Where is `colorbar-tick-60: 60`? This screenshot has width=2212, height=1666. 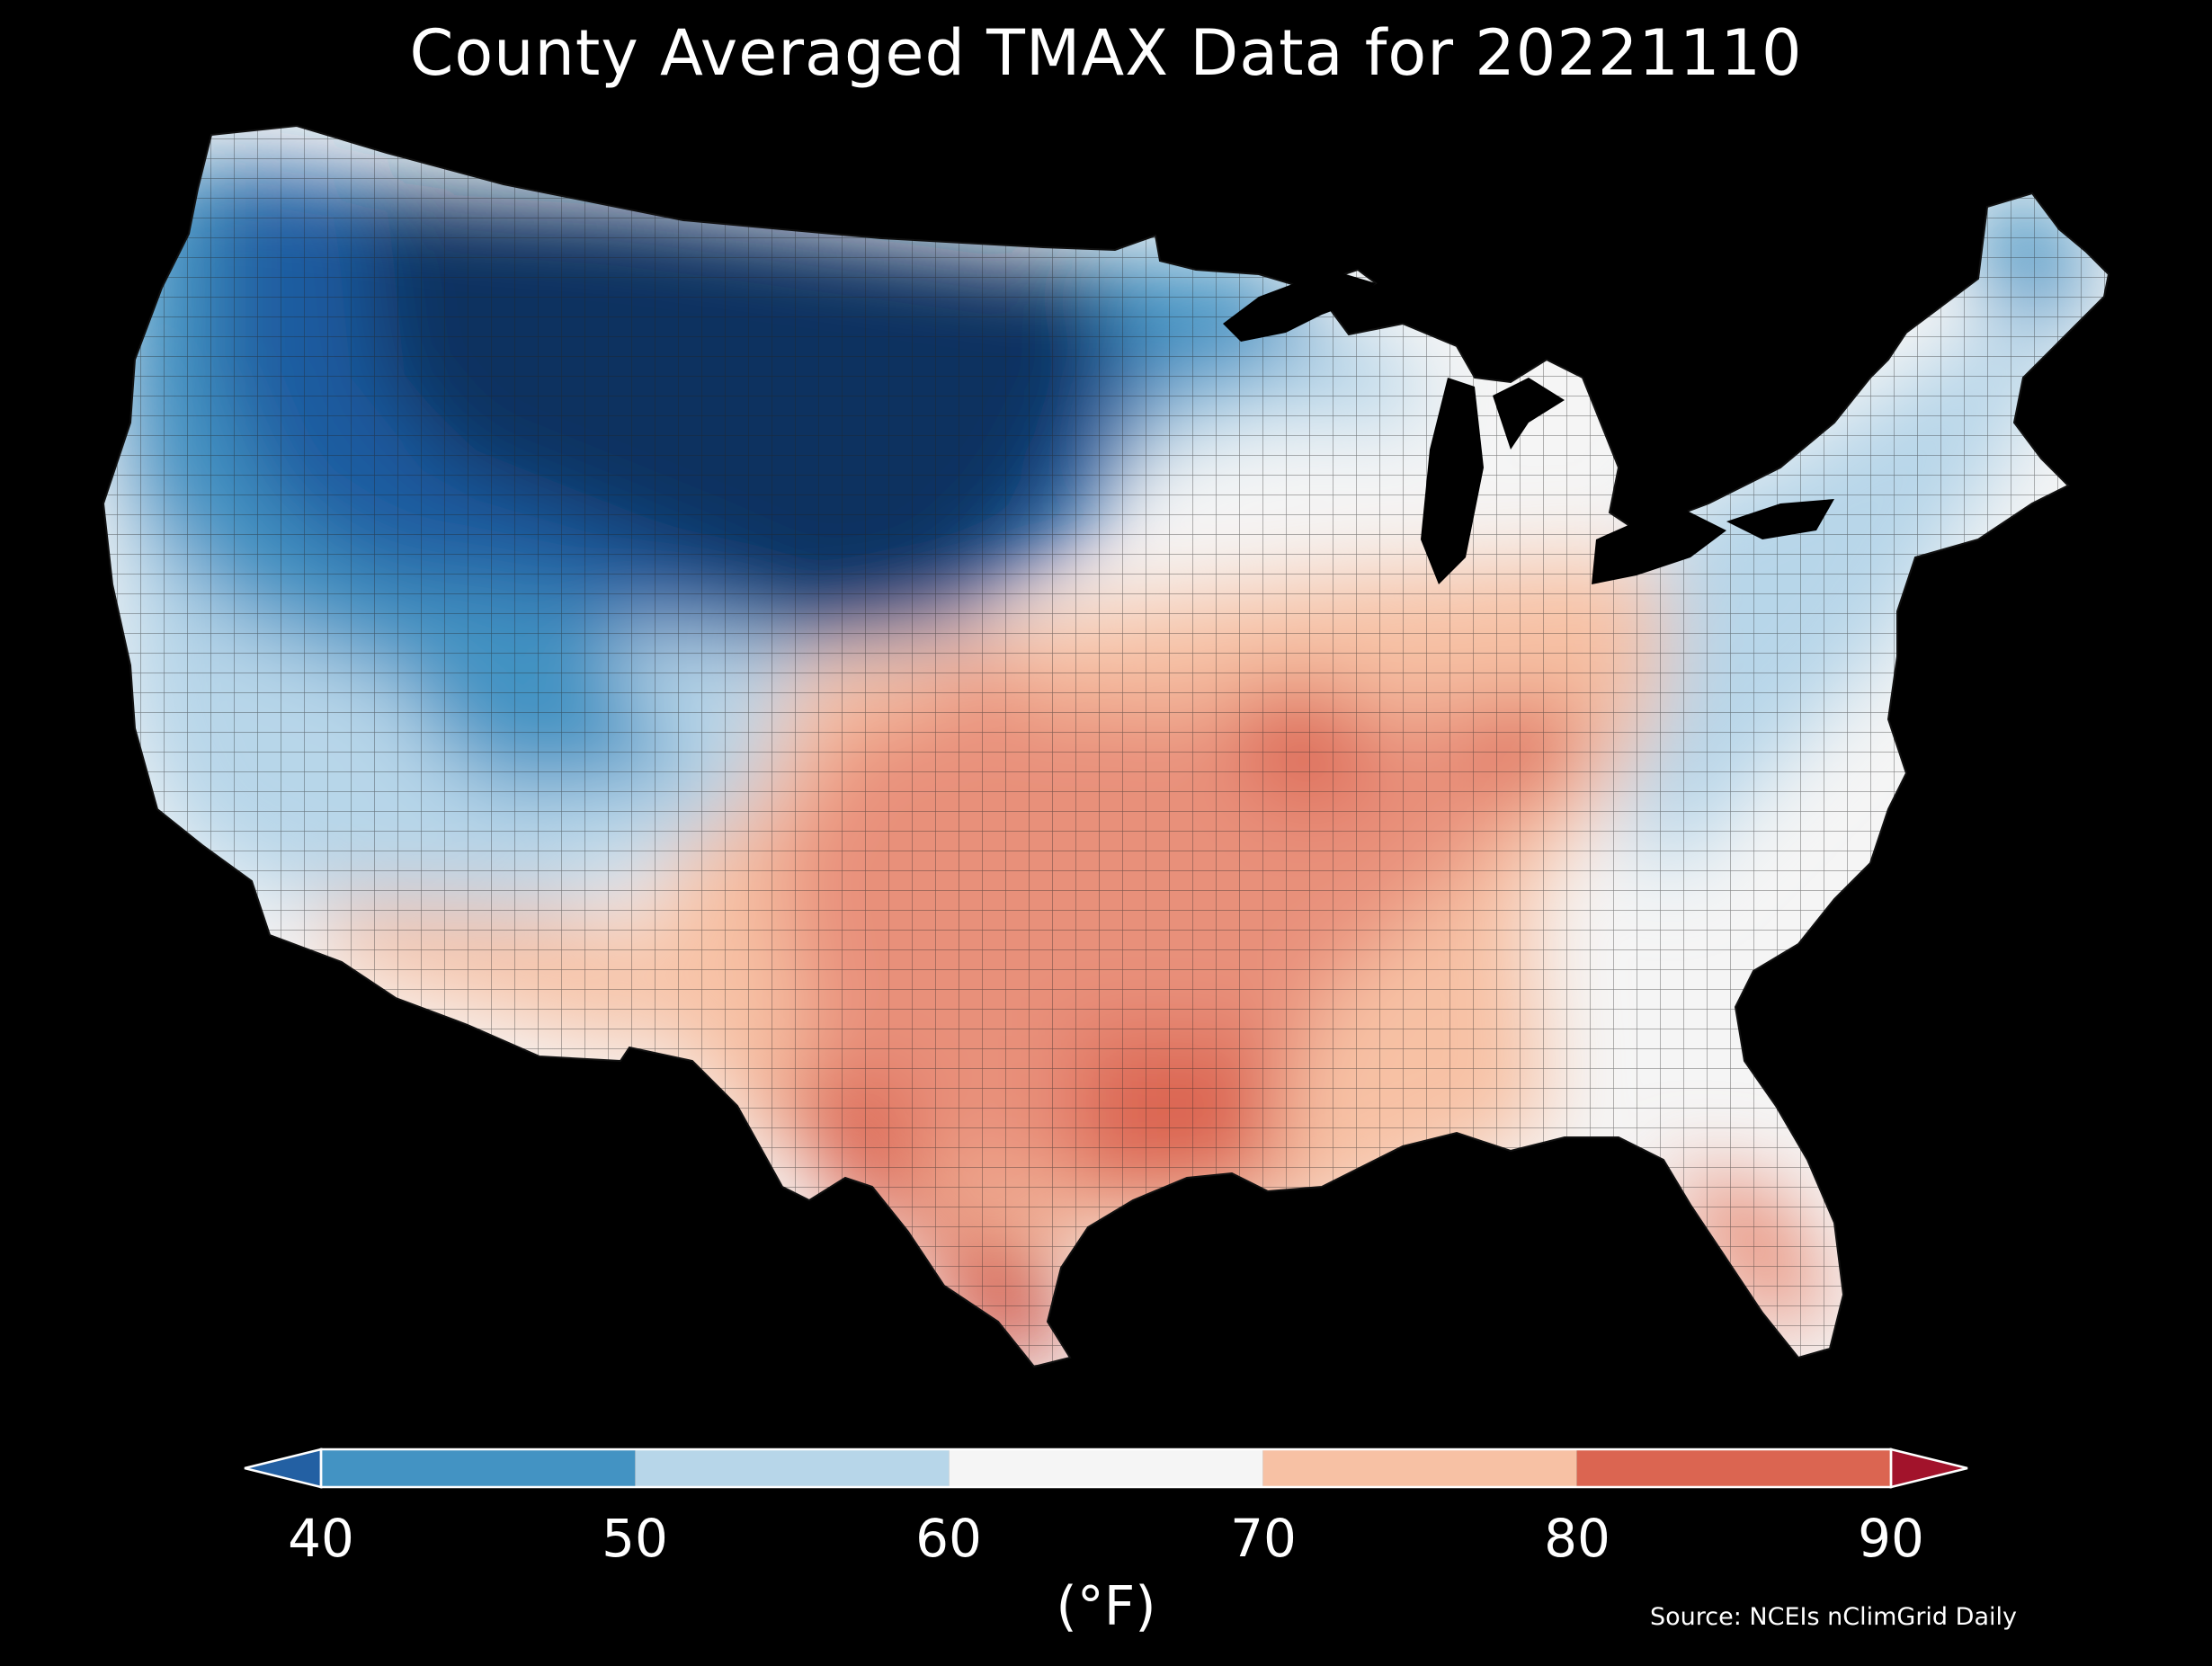
colorbar-tick-60: 60 is located at coordinates (948, 1538).